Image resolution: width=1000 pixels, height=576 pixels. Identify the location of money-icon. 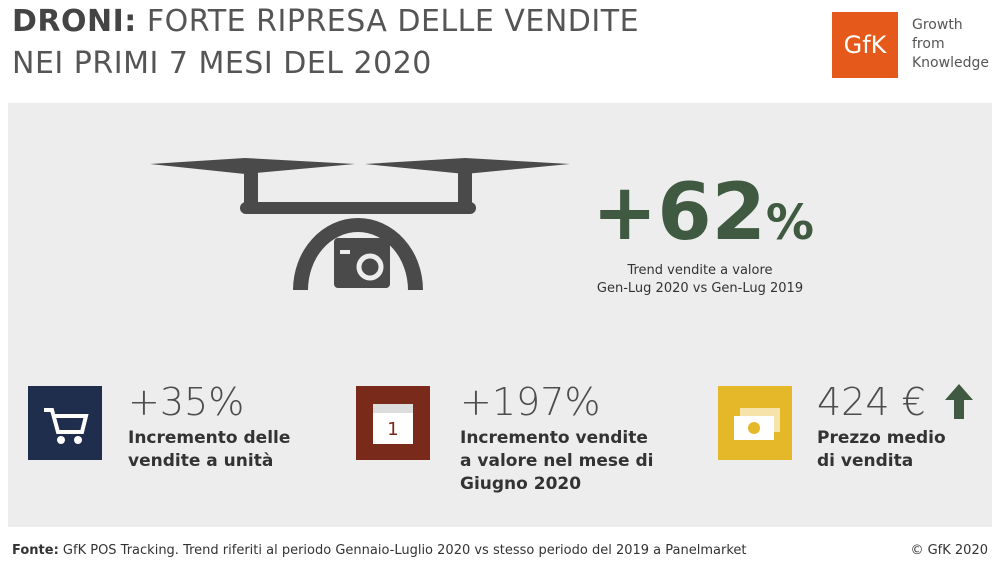
(755, 423).